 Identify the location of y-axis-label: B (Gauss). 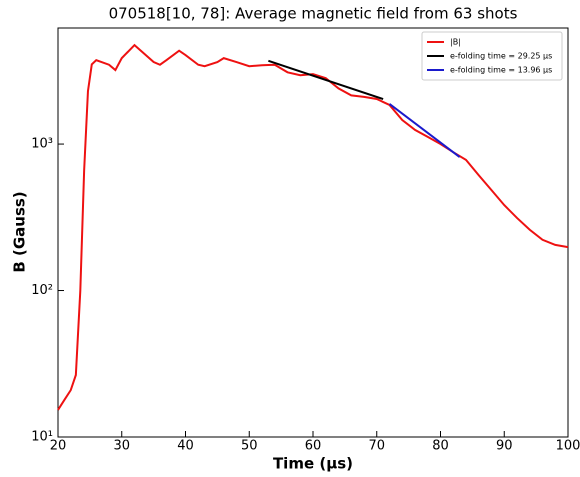
(20, 231).